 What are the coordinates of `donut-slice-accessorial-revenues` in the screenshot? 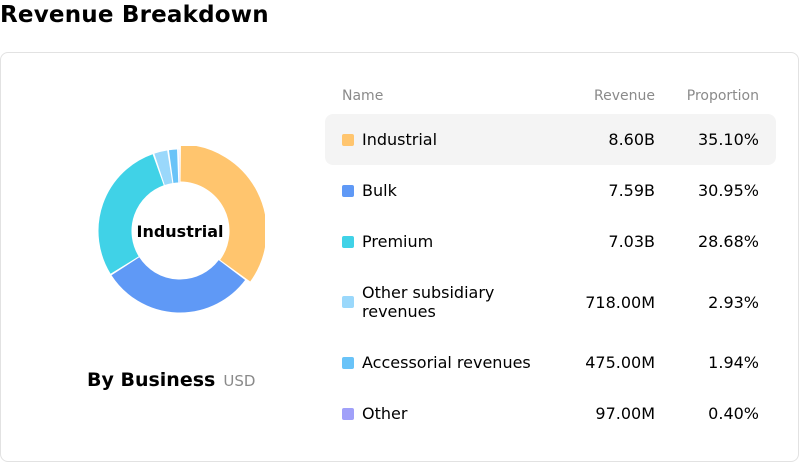 It's located at (173, 166).